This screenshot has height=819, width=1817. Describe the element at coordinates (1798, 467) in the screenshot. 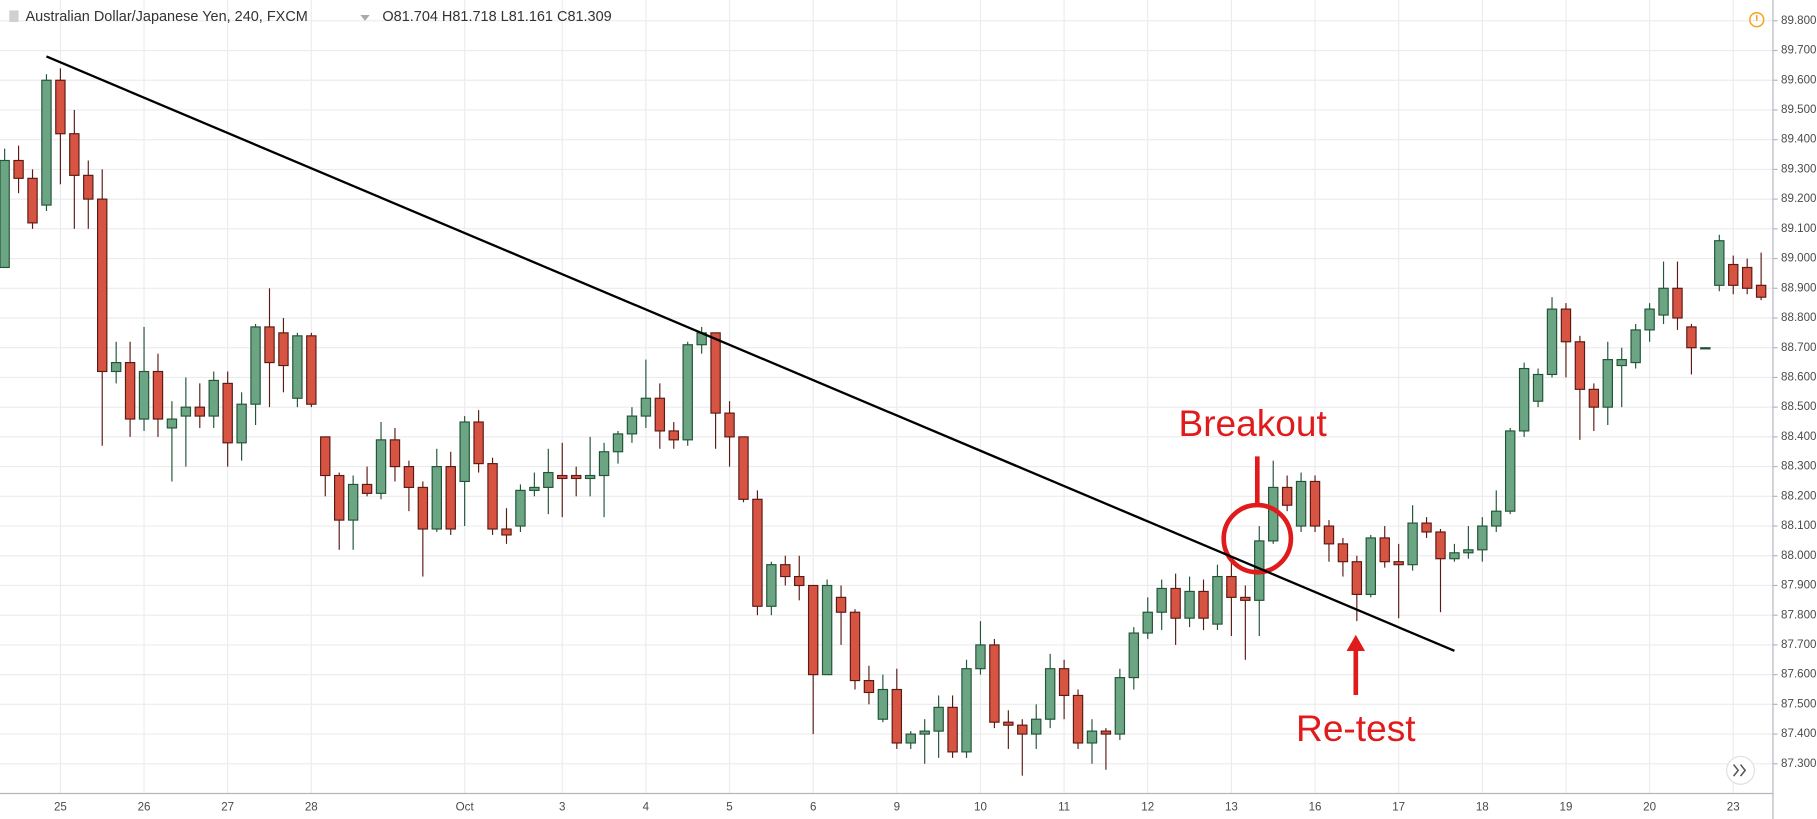

I see `y-tick-label: 88.300` at that location.